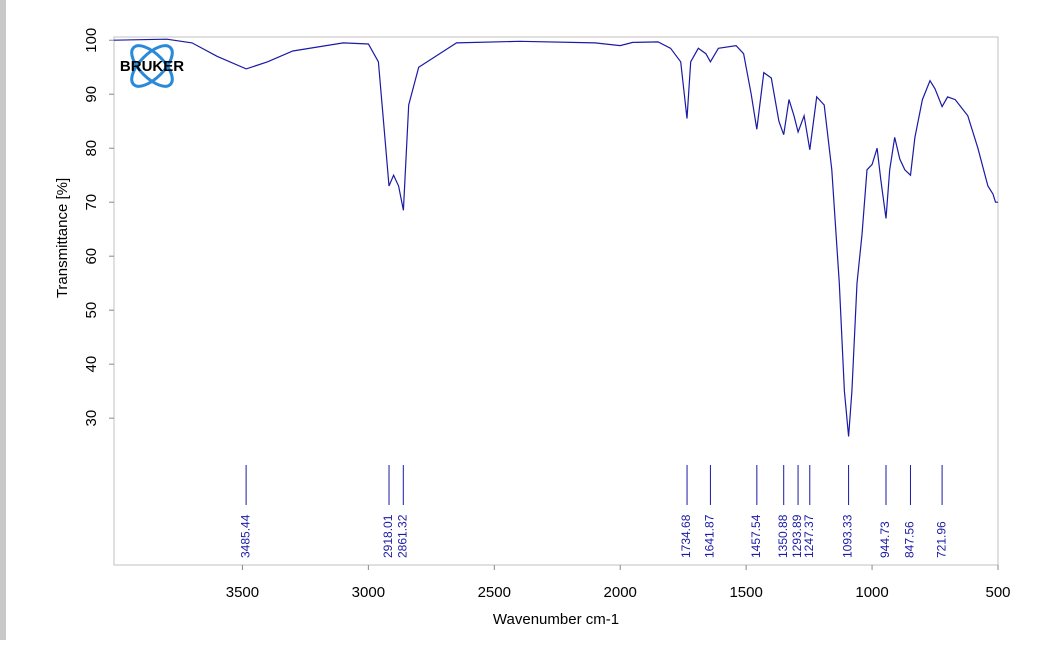 This screenshot has height=645, width=1052. Describe the element at coordinates (242, 592) in the screenshot. I see `x-tick-label: 3500` at that location.